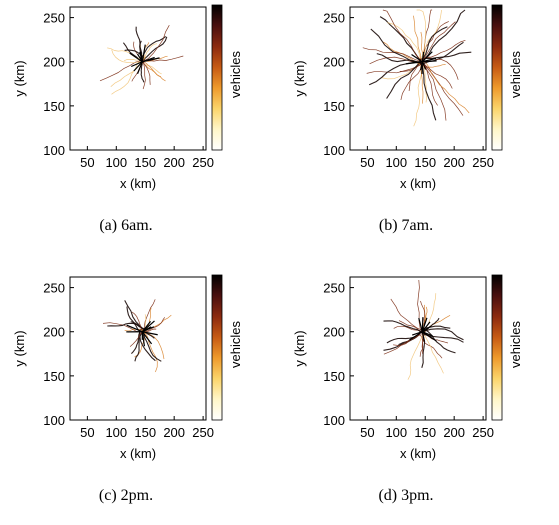  I want to click on caption-2pm: (c) 2pm., so click(133, 496).